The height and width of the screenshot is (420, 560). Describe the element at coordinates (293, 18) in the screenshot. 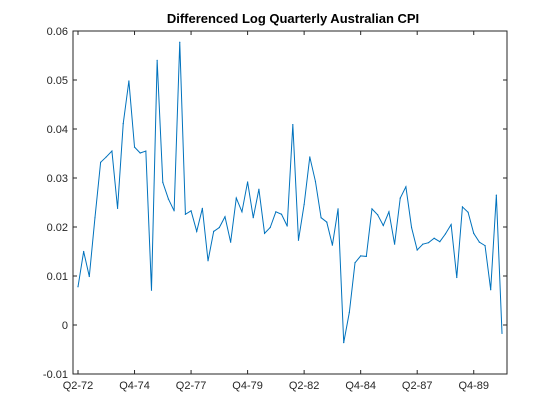

I see `chart-title: Differenced Log Quarterly Australian CPI` at that location.